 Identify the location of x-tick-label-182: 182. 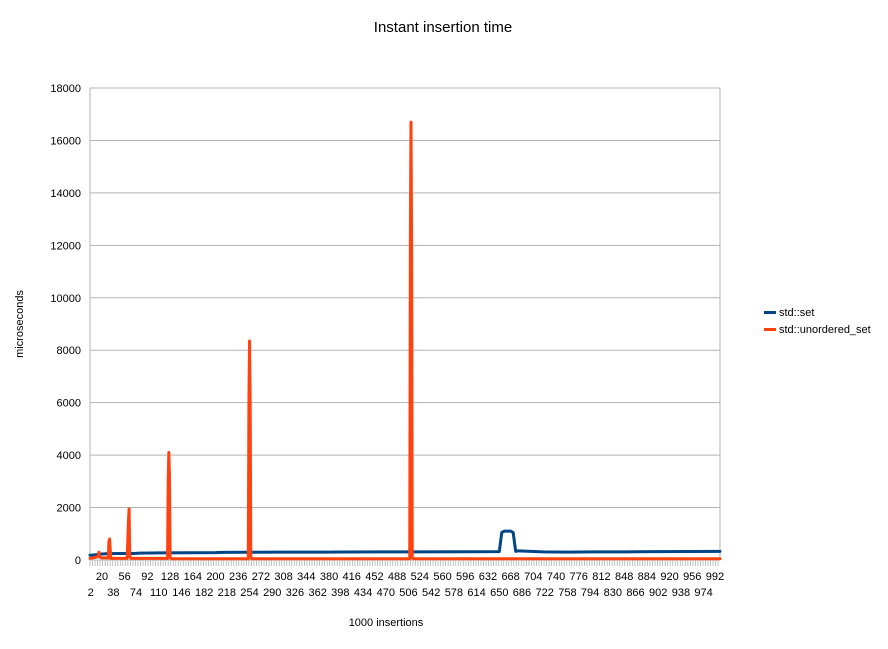
(204, 593).